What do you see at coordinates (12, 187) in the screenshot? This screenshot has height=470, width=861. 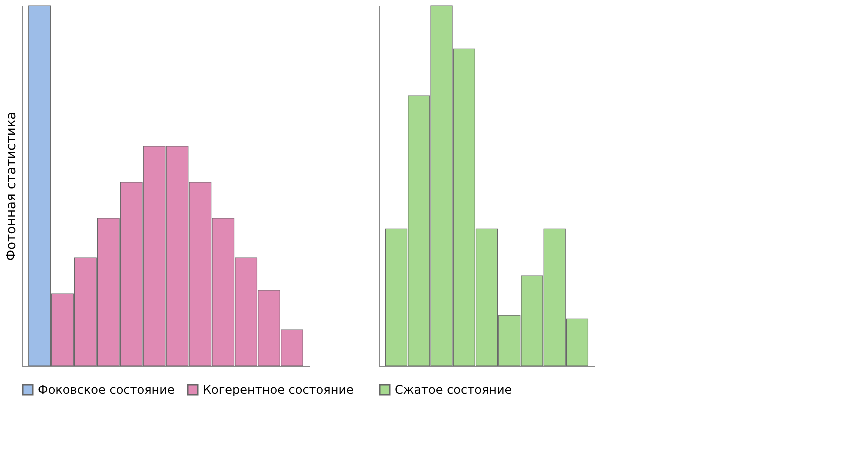 I see `y-axis-title: Фотонная статистика` at bounding box center [12, 187].